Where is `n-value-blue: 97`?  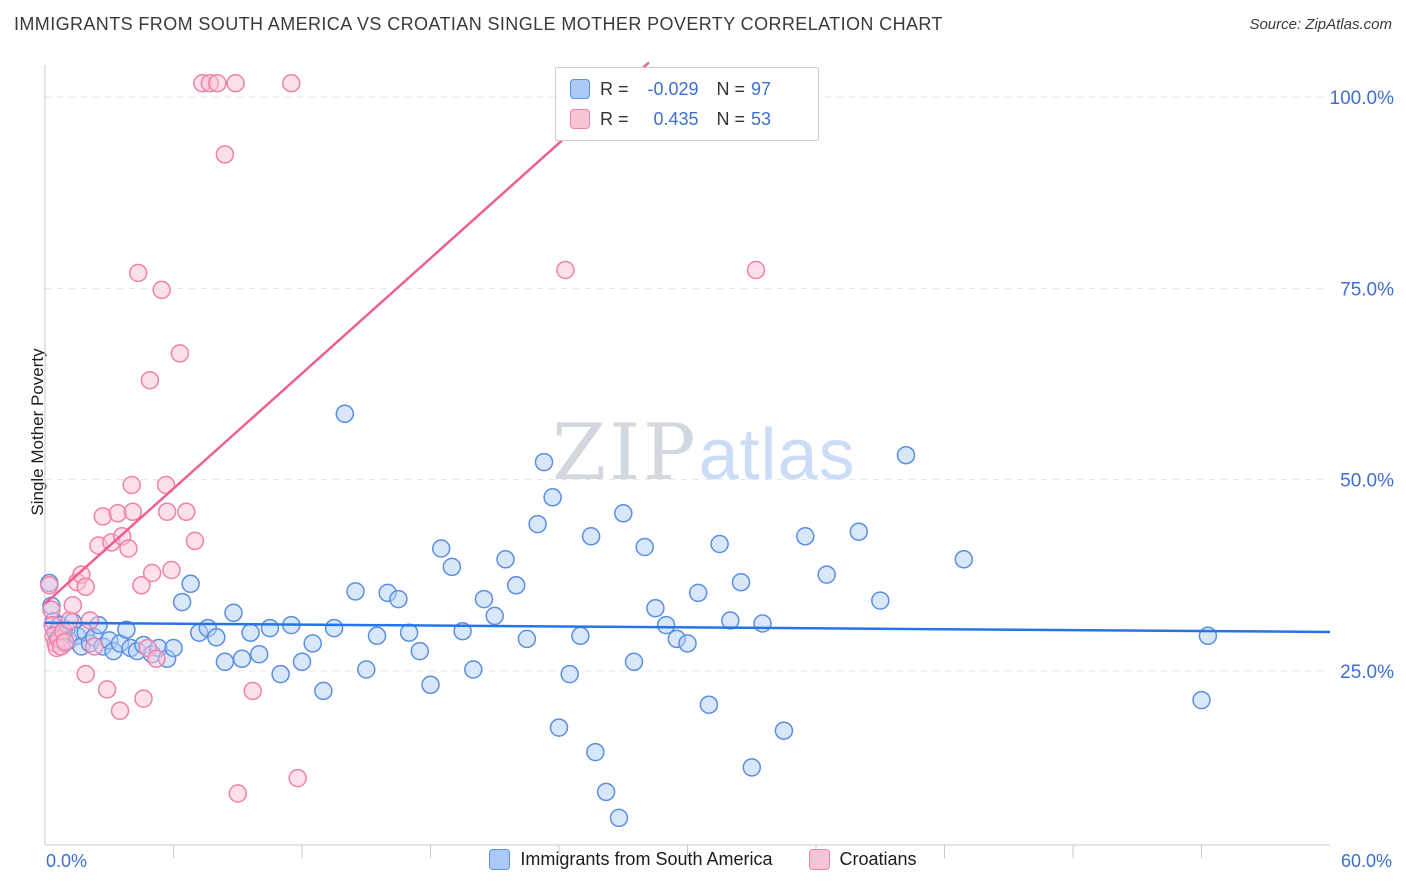 n-value-blue: 97 is located at coordinates (761, 88).